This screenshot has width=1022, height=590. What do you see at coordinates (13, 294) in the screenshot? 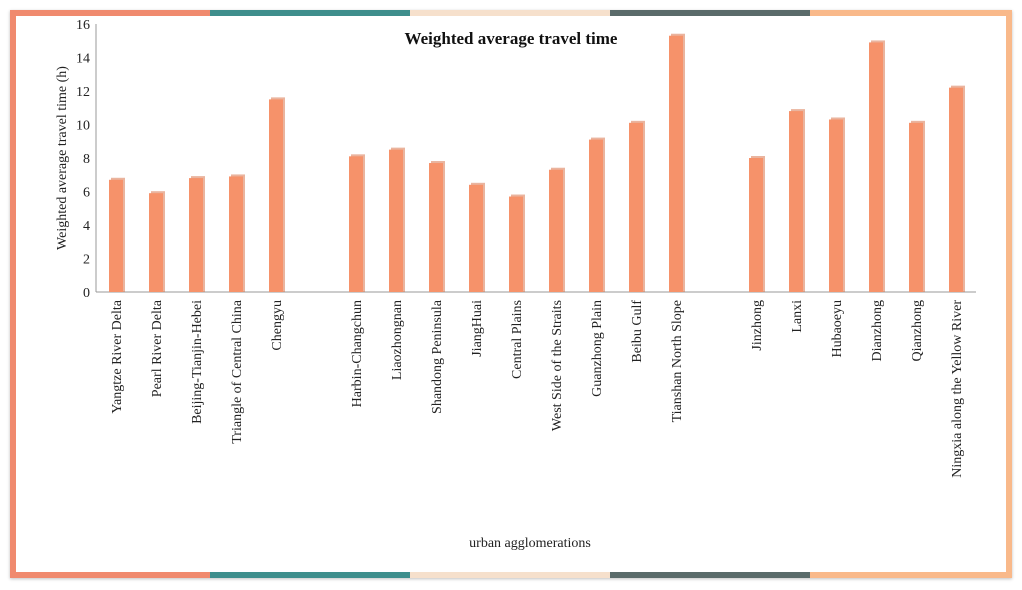
I see `frame-band-left` at bounding box center [13, 294].